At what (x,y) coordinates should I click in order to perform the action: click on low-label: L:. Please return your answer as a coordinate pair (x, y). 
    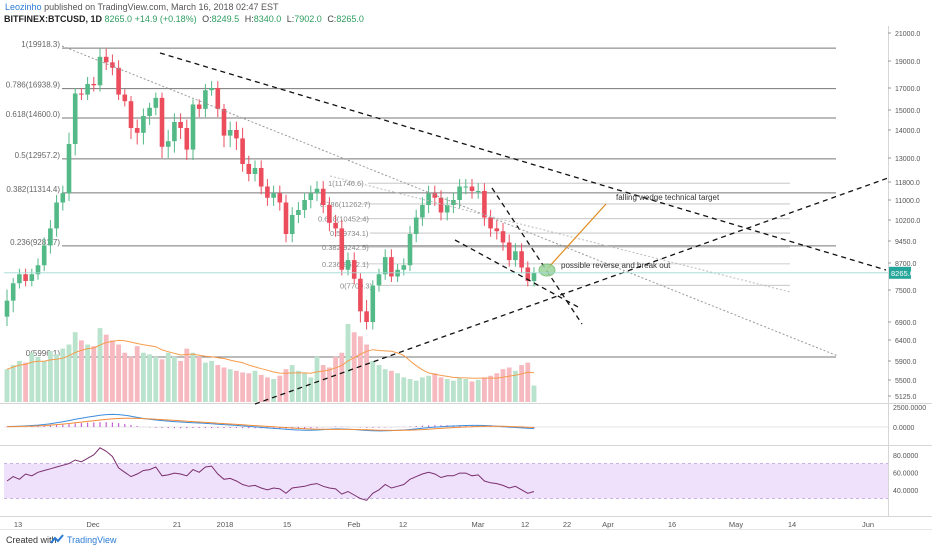
    Looking at the image, I should click on (290, 19).